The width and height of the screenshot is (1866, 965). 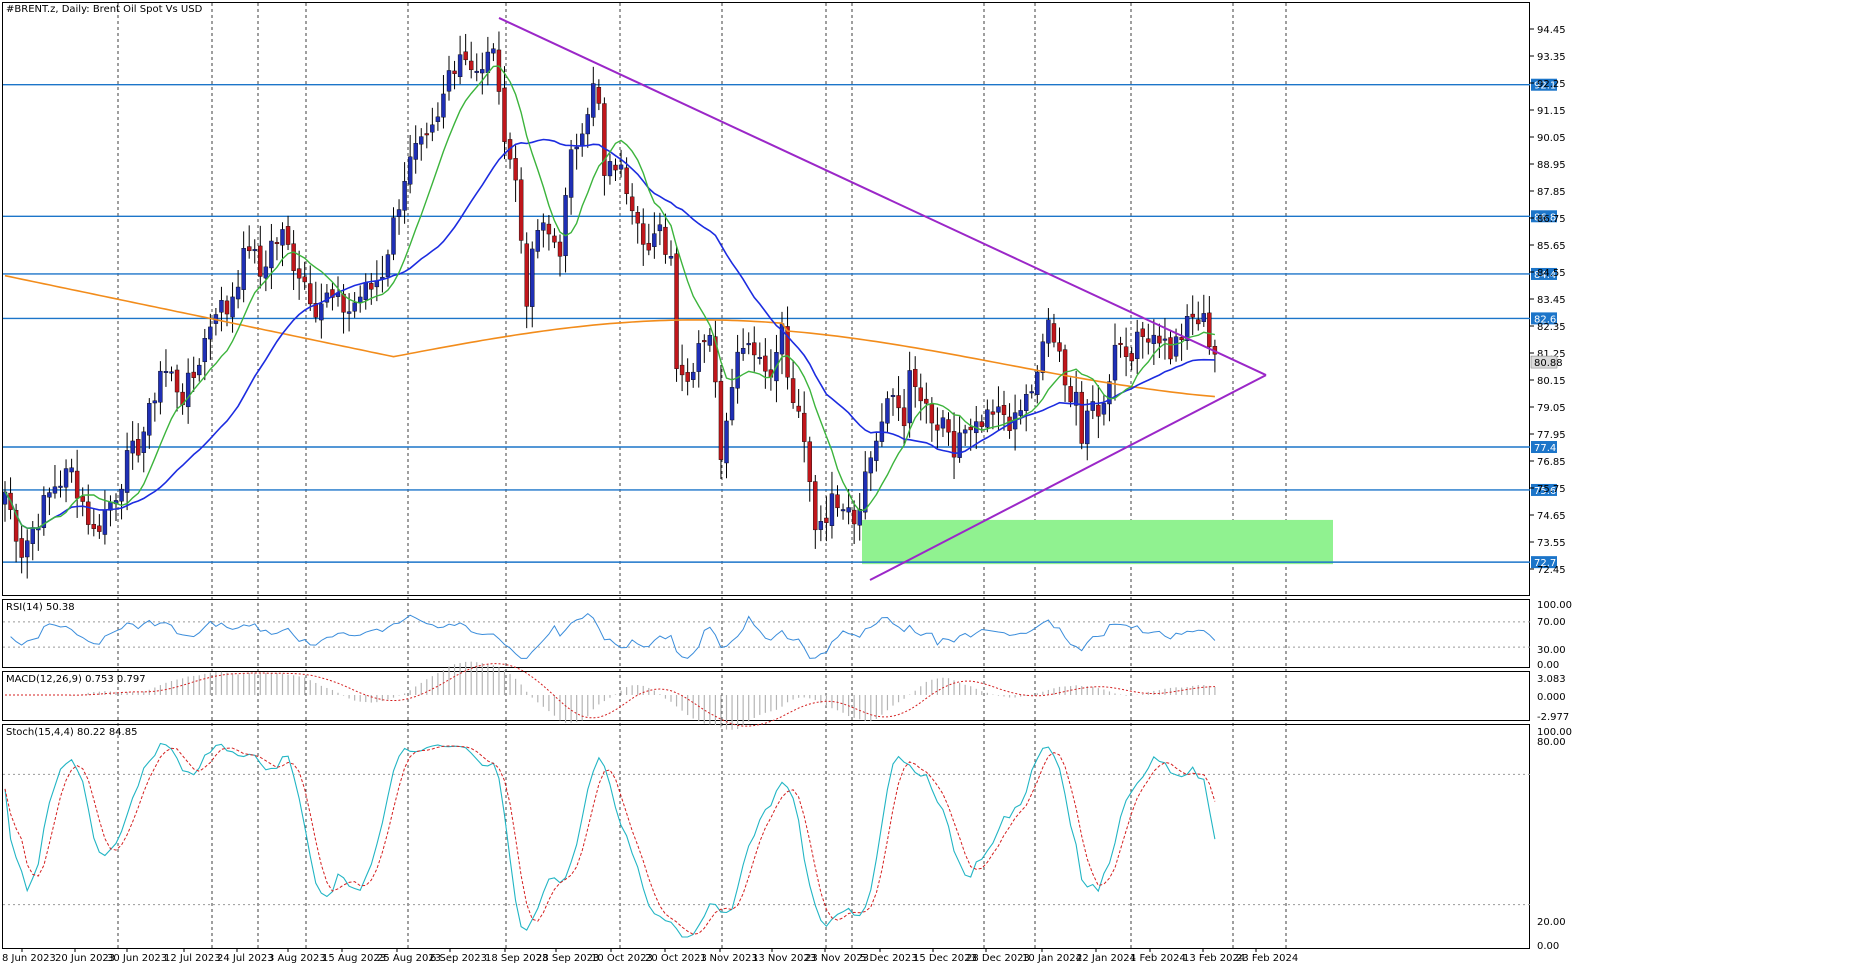 I want to click on date-label-20: 22 Jan 2024, so click(x=1106, y=958).